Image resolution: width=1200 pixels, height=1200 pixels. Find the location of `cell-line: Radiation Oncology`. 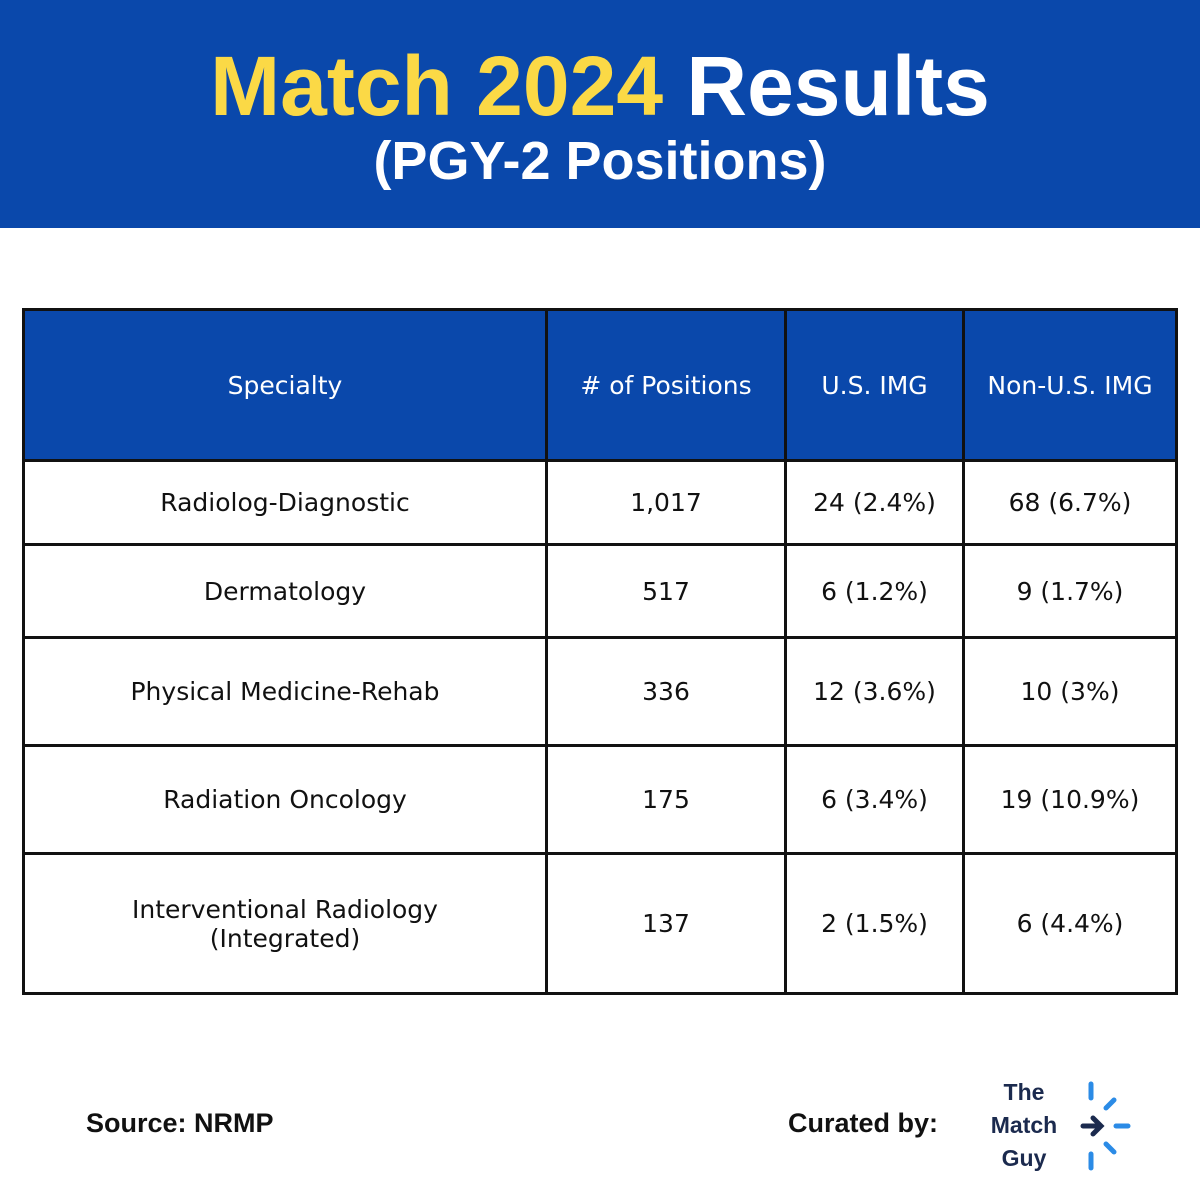

cell-line: Radiation Oncology is located at coordinates (285, 799).